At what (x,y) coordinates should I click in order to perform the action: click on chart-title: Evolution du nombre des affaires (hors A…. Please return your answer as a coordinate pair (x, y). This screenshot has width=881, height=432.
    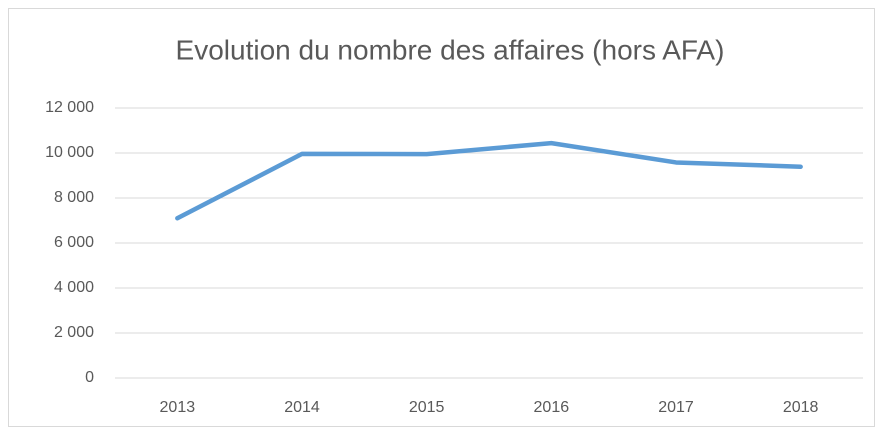
    Looking at the image, I should click on (450, 49).